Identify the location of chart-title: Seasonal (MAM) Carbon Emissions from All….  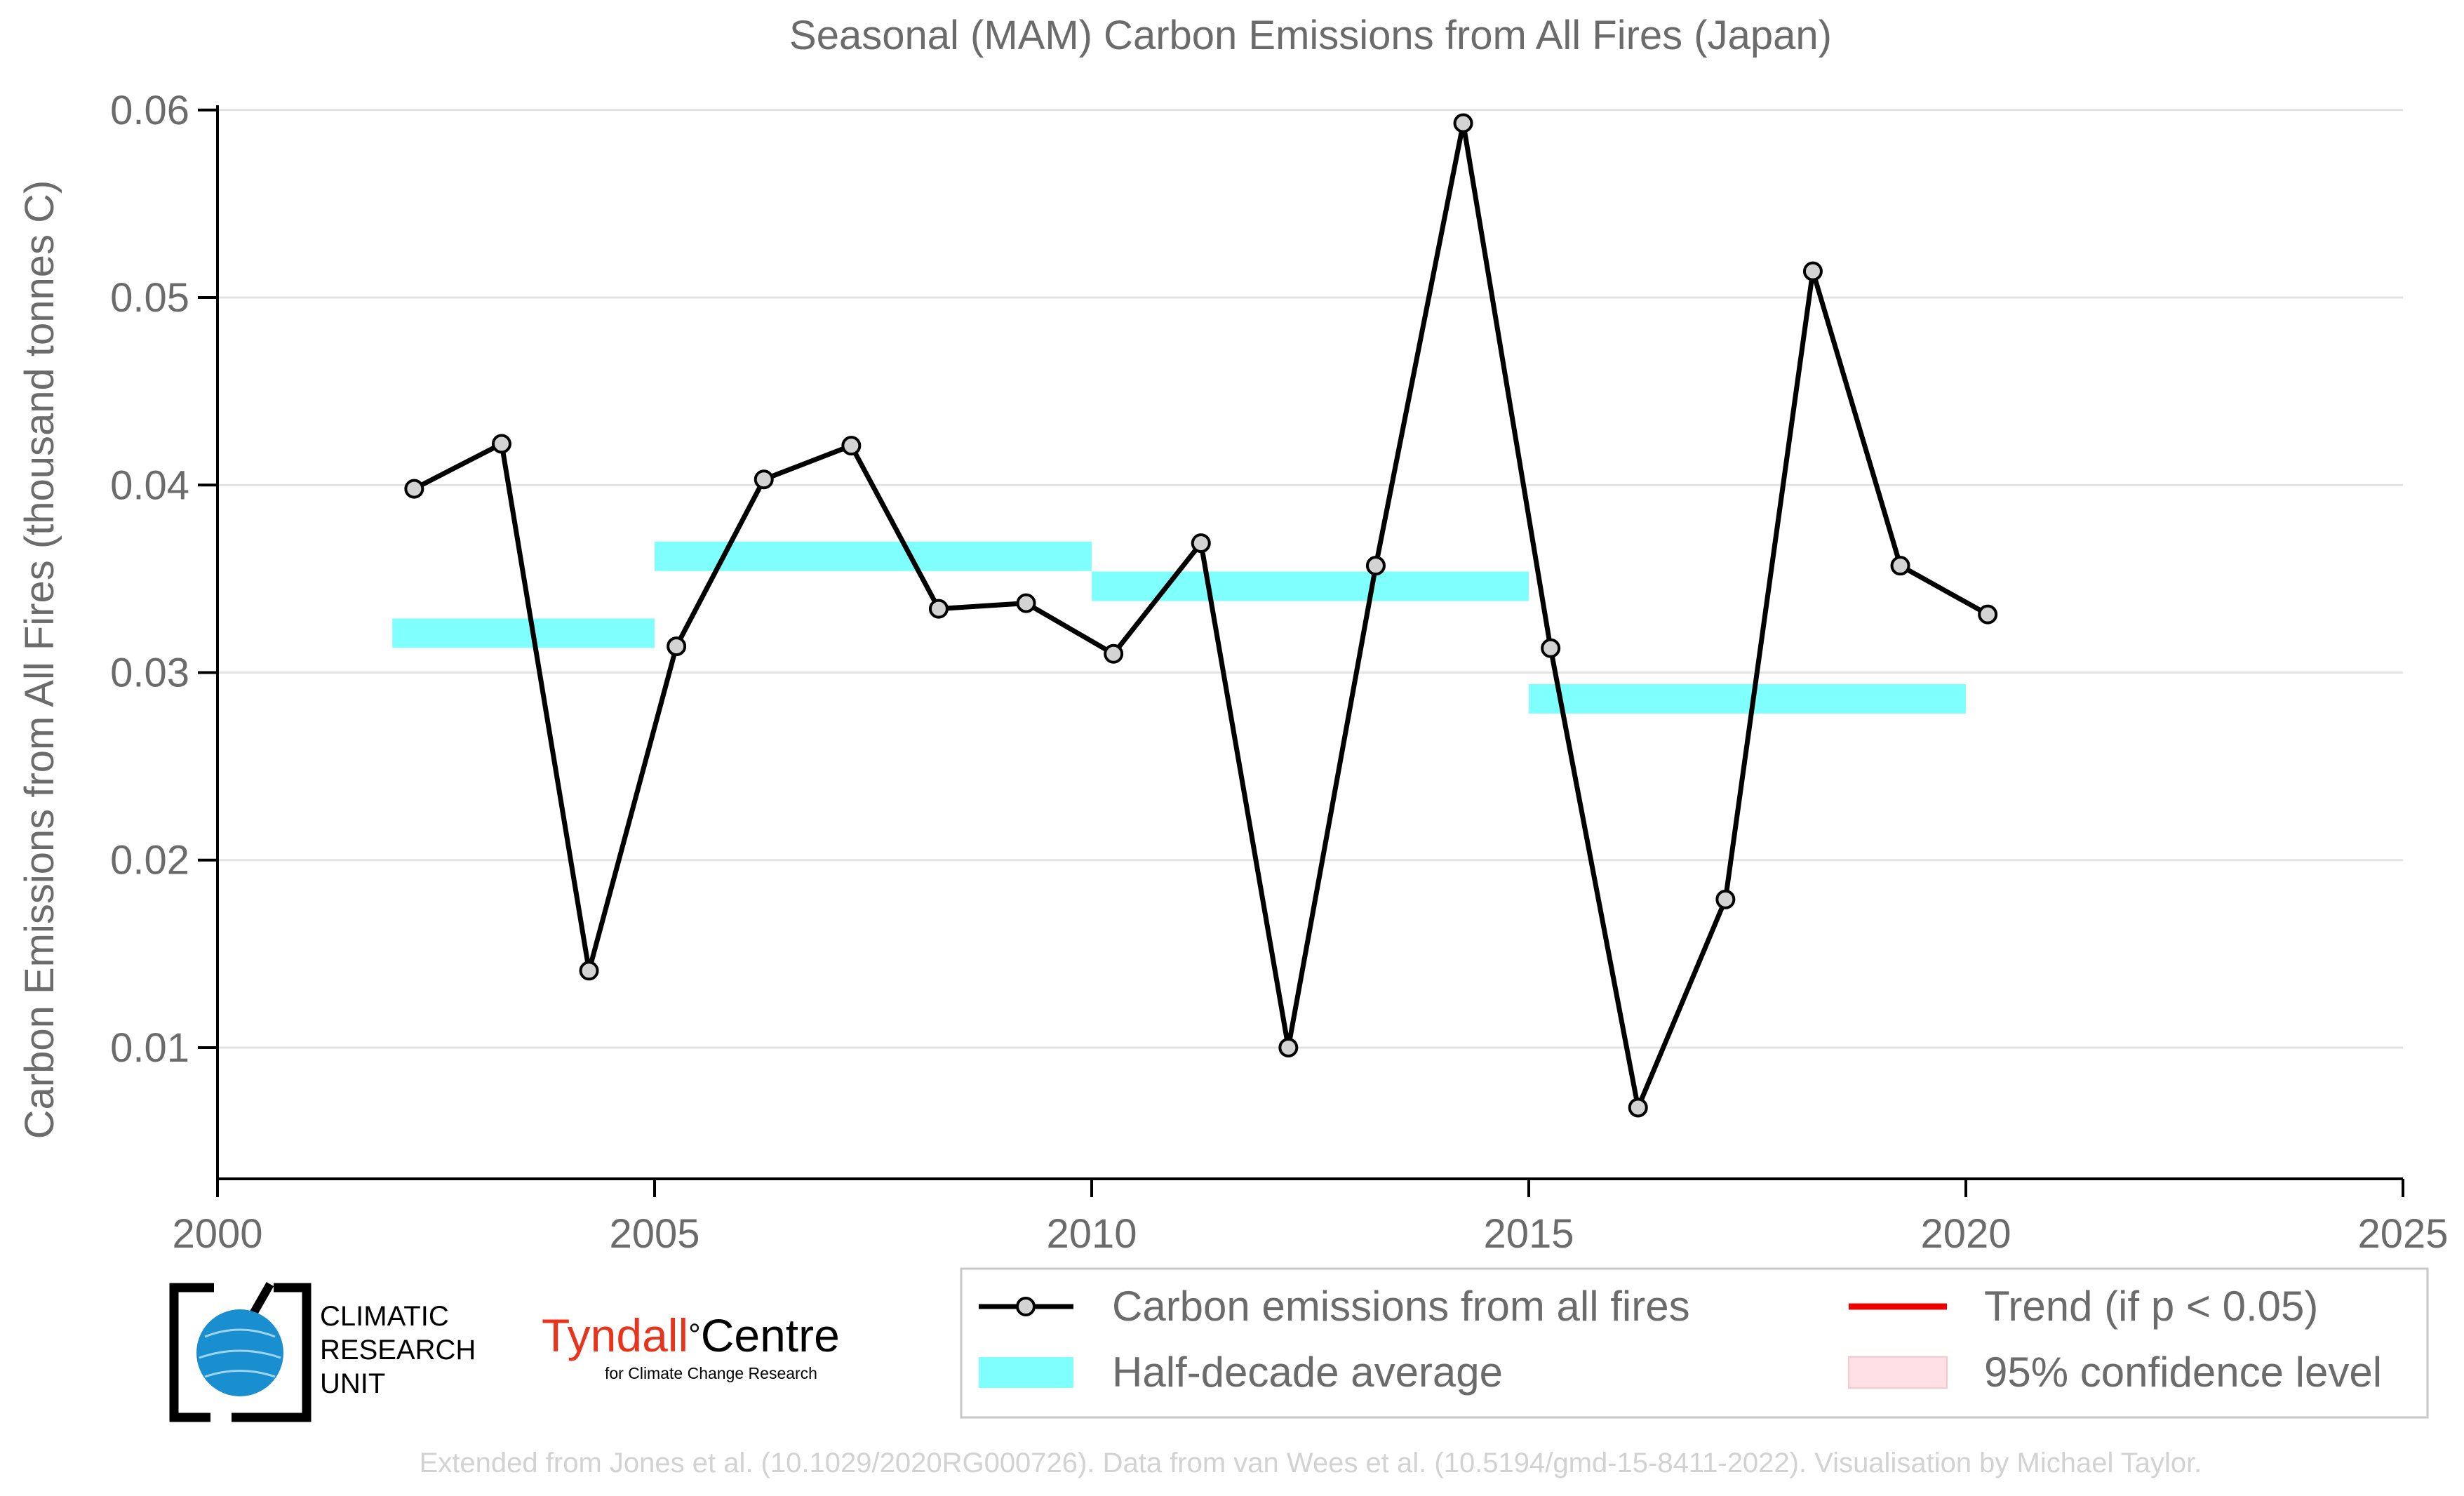
(1310, 35).